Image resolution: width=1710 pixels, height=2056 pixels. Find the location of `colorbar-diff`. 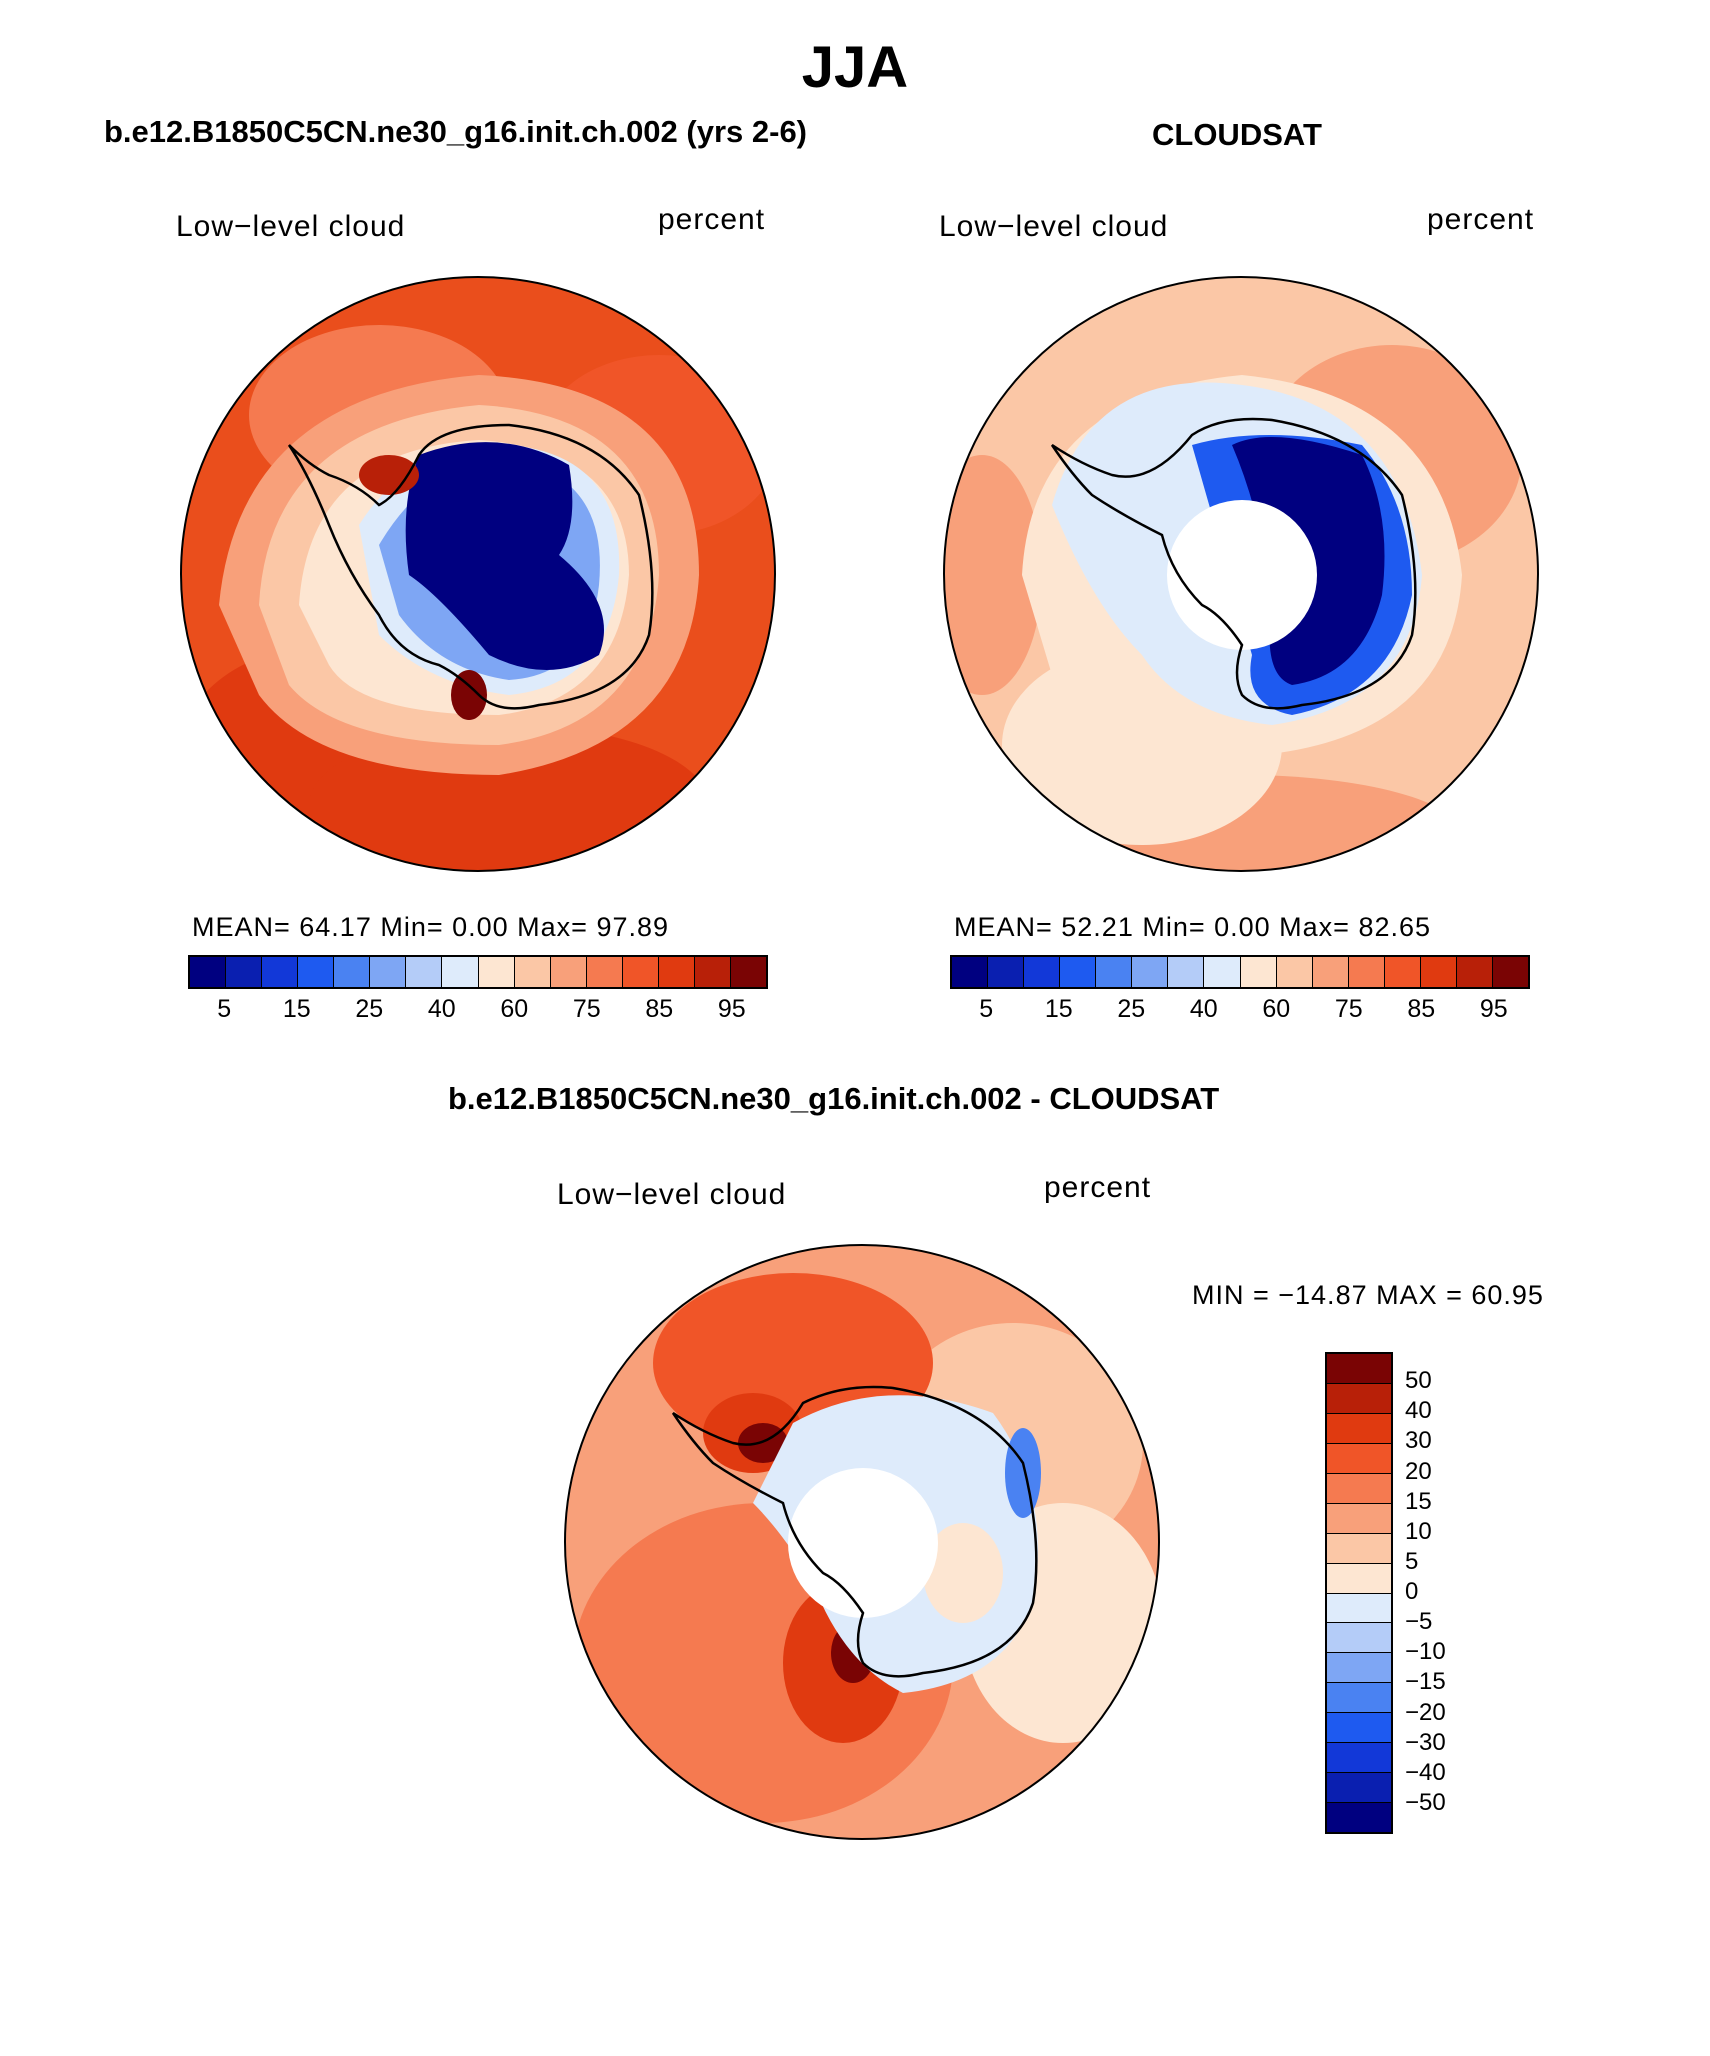

colorbar-diff is located at coordinates (1359, 1593).